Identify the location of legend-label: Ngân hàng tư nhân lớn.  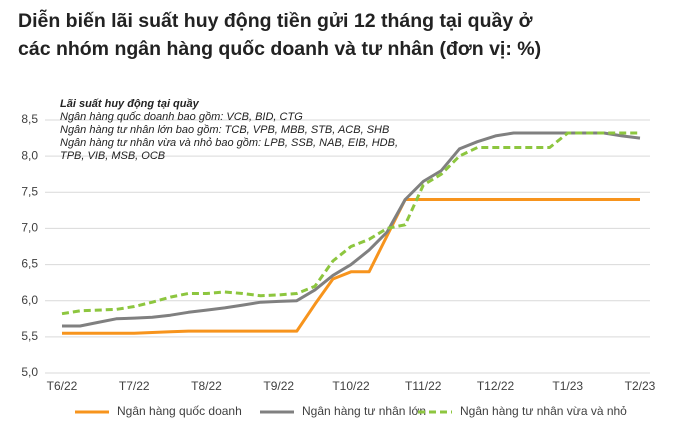
(364, 411).